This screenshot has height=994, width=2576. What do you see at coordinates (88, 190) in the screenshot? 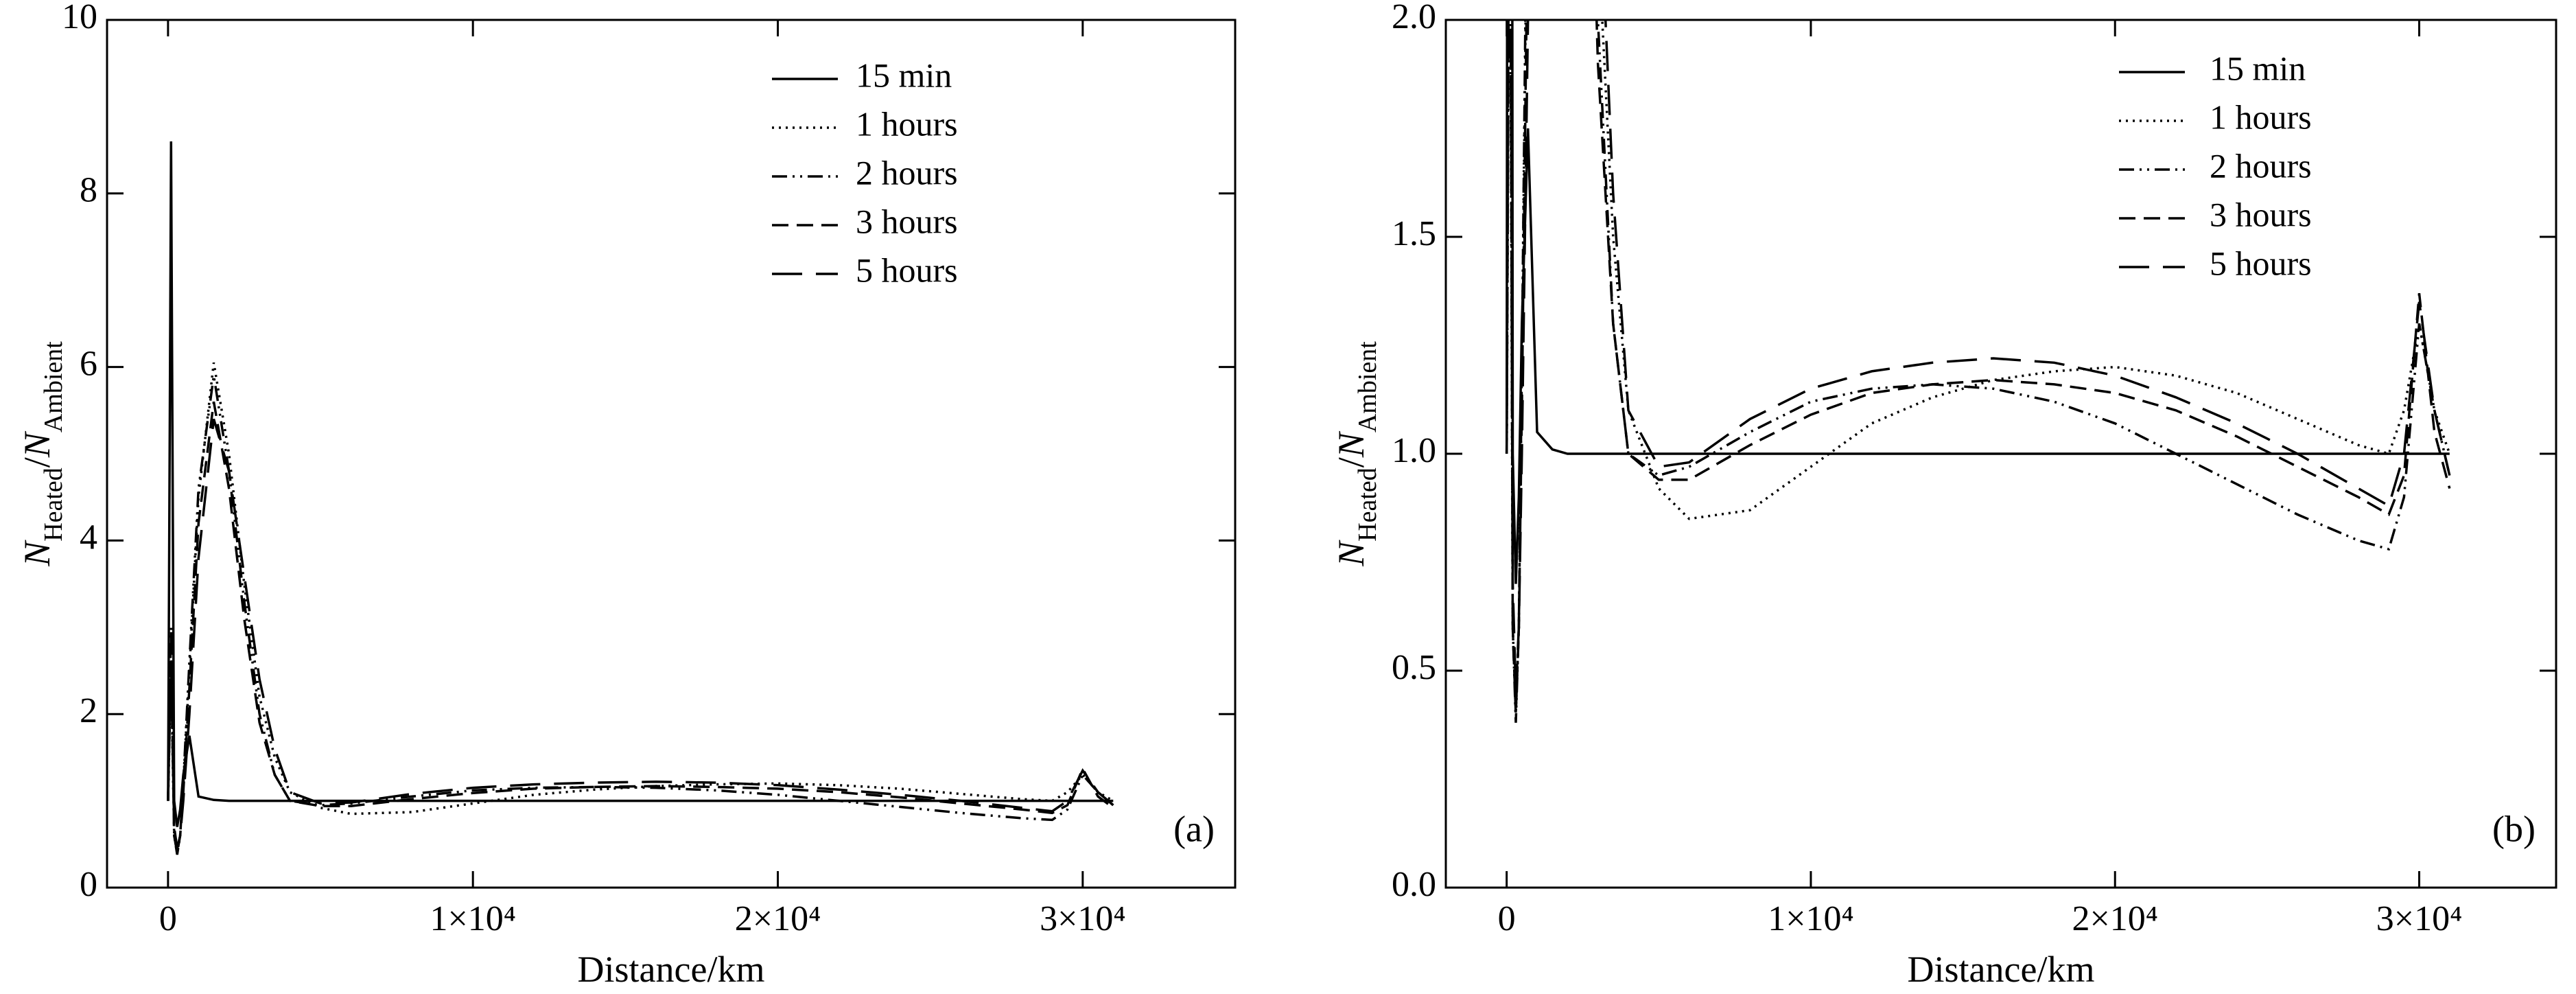
I see `y-tick-label: 8` at bounding box center [88, 190].